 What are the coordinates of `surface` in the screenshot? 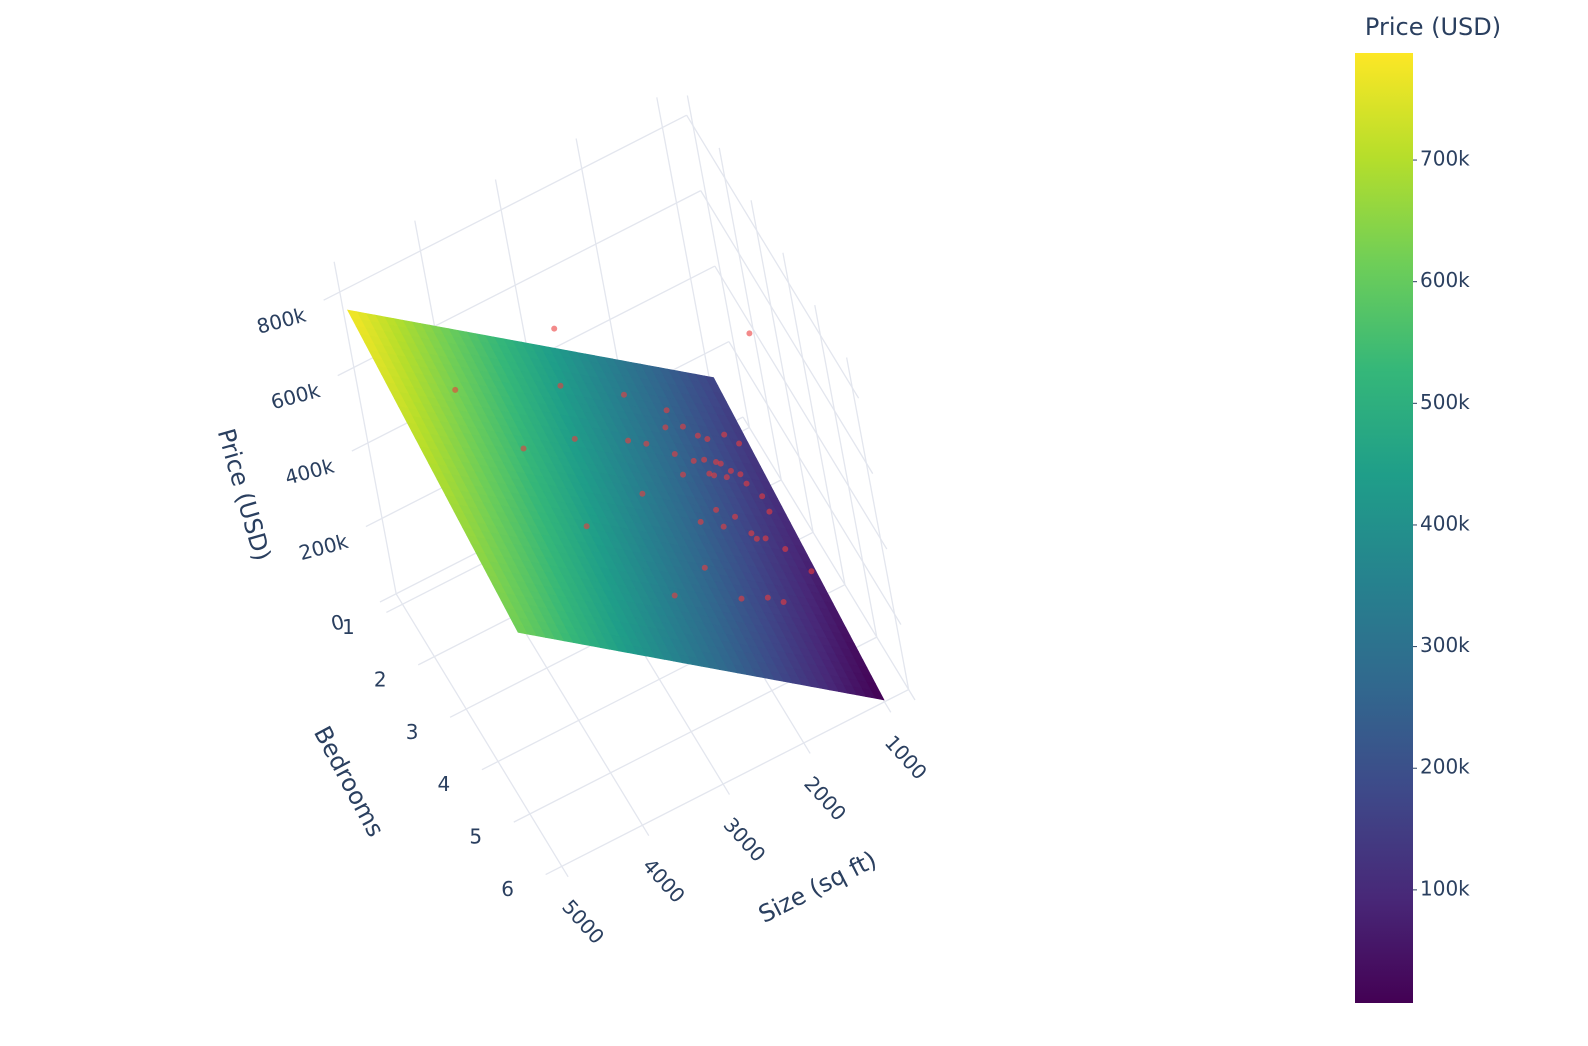 It's located at (615, 505).